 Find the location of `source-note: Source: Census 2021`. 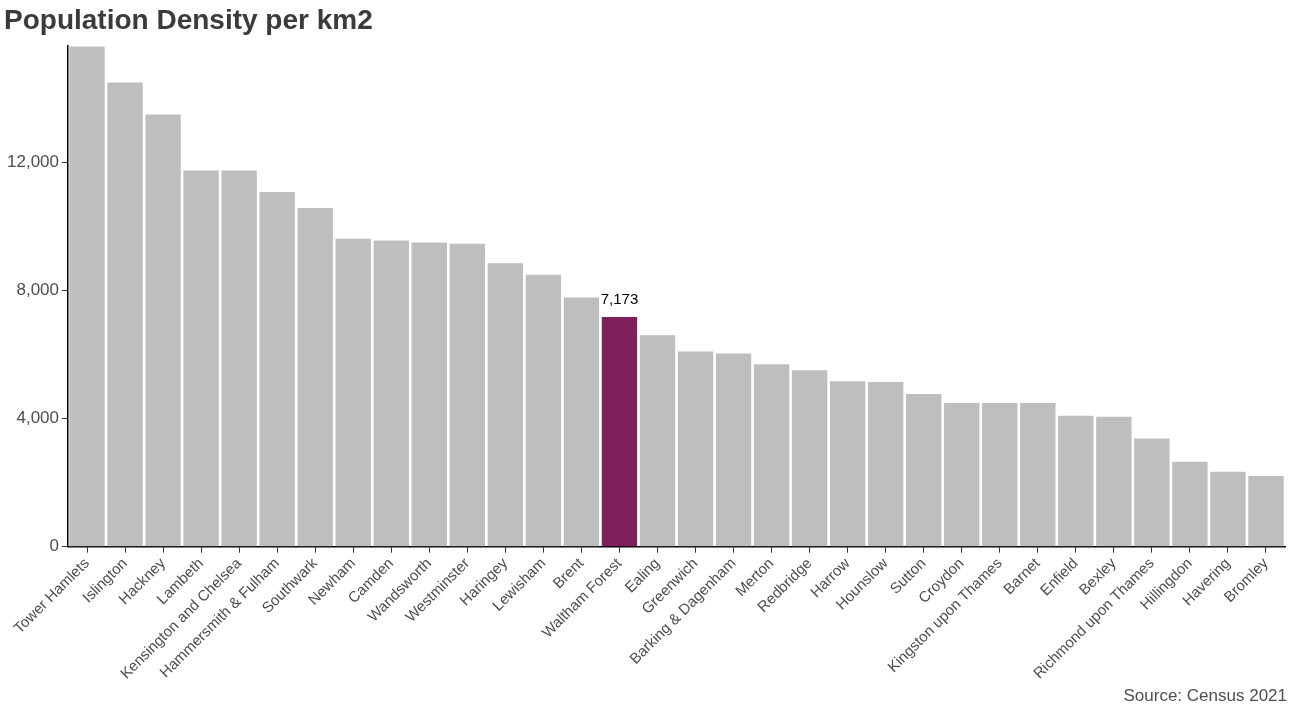

source-note: Source: Census 2021 is located at coordinates (1205, 696).